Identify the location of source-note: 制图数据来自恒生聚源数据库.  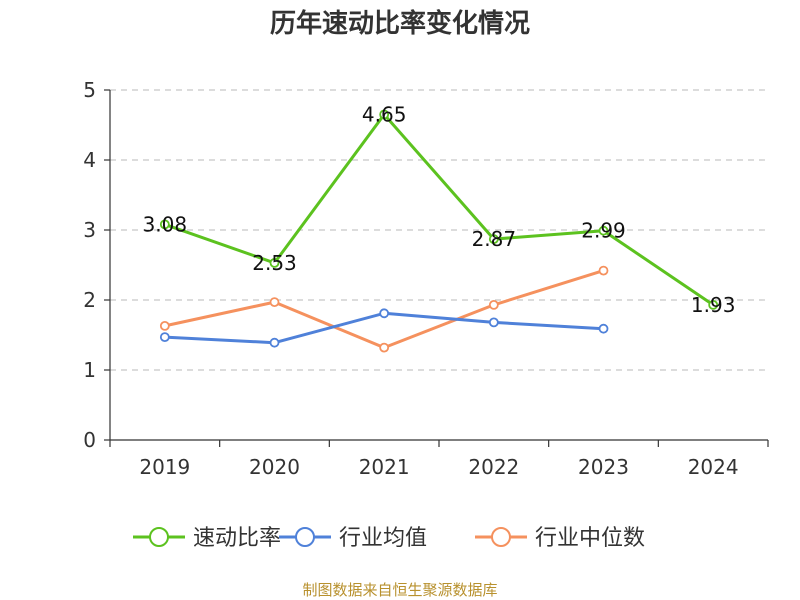
(399, 590).